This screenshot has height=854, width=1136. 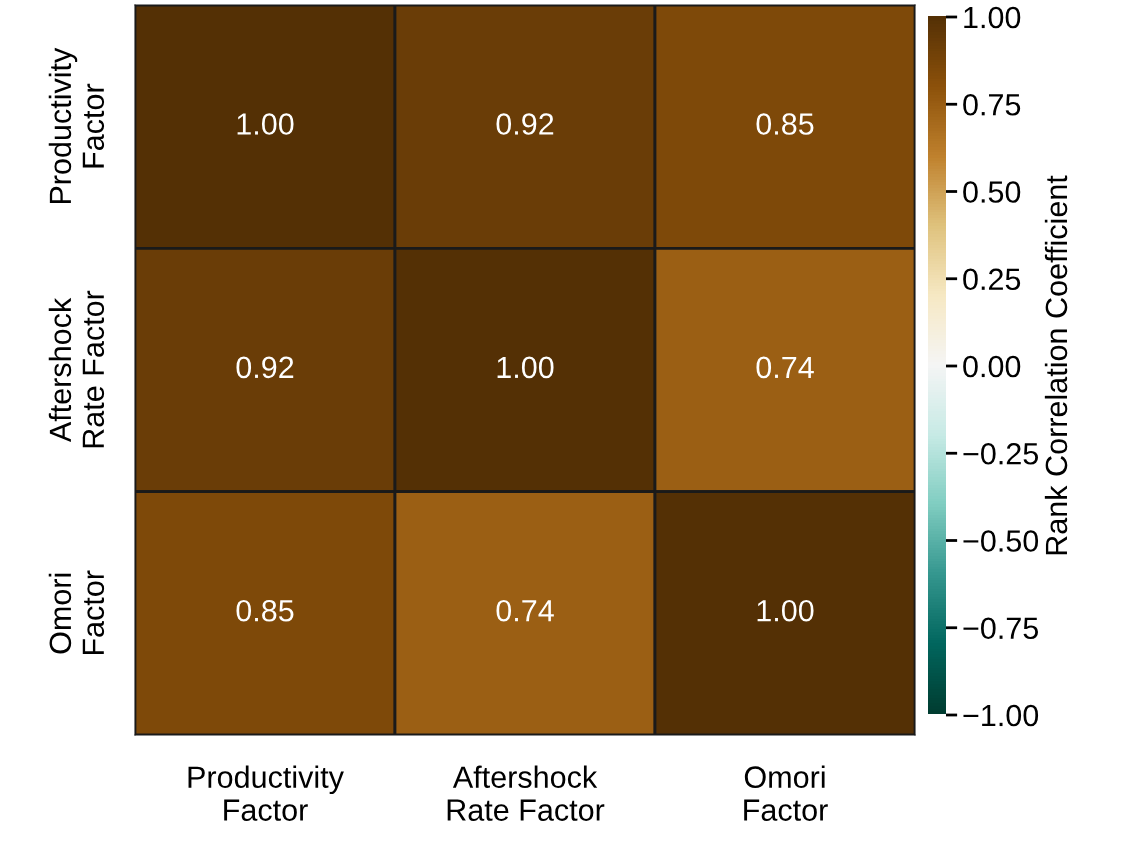 What do you see at coordinates (1056, 365) in the screenshot?
I see `color-bar-title: Rank Correlation Coefficient` at bounding box center [1056, 365].